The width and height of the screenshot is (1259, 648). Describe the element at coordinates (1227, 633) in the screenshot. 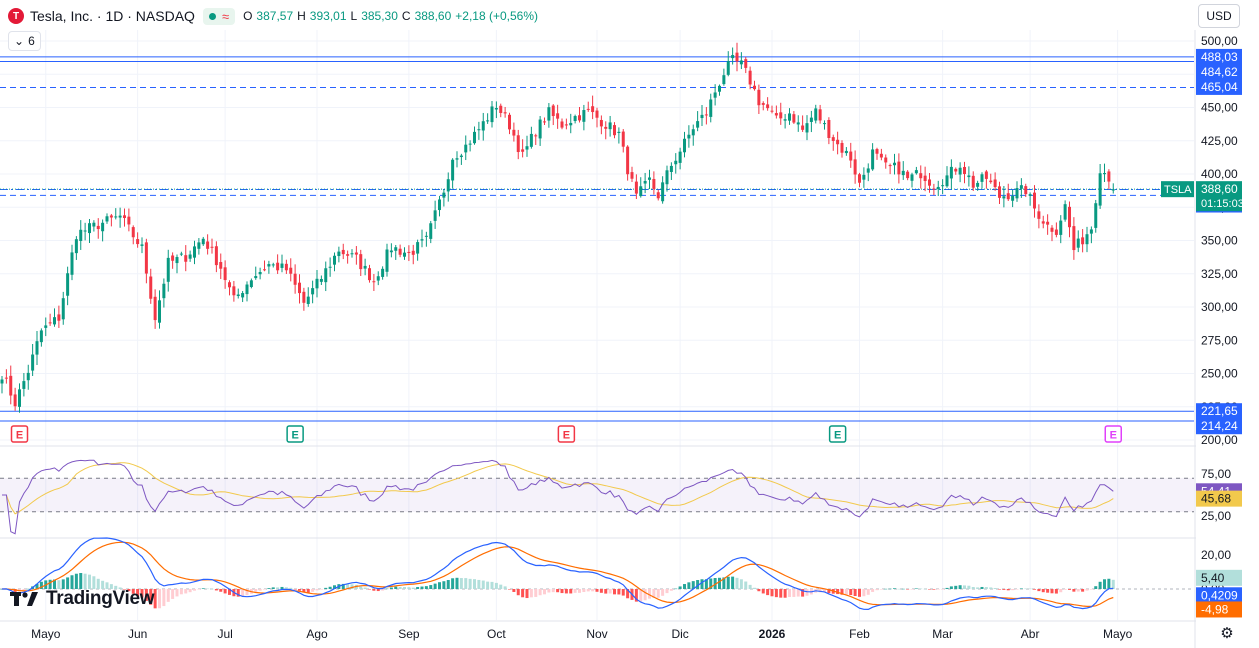

I see `settings-icon: ⚙` at that location.